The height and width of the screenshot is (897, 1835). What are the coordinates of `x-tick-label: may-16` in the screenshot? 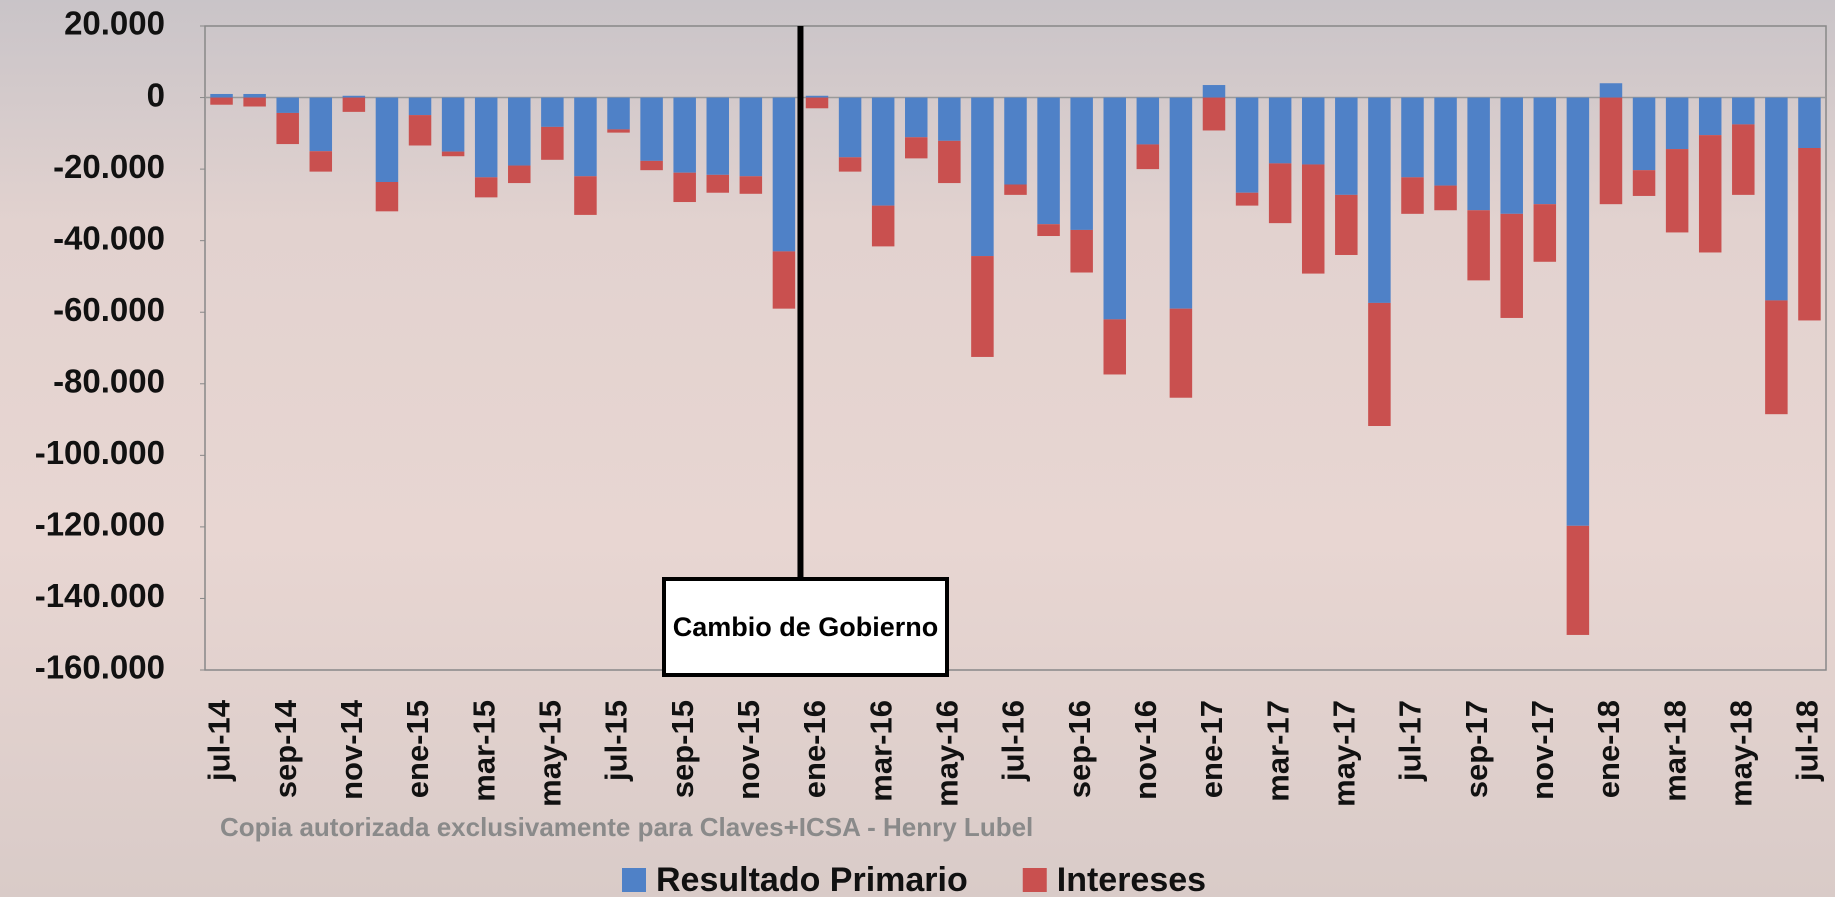 It's located at (947, 753).